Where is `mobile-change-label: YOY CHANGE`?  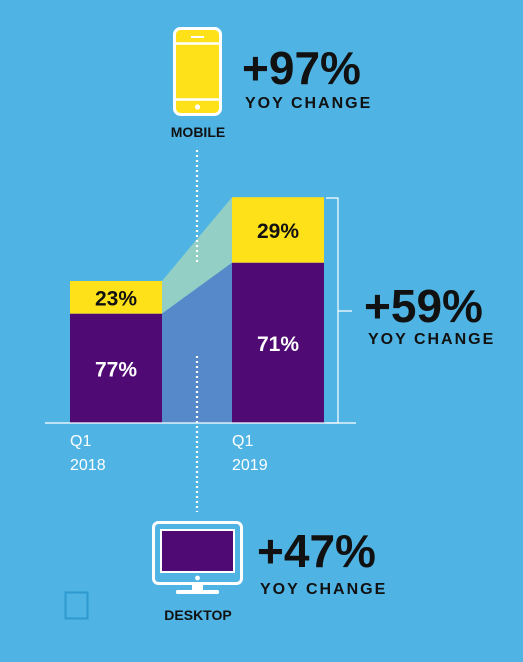
mobile-change-label: YOY CHANGE is located at coordinates (308, 103).